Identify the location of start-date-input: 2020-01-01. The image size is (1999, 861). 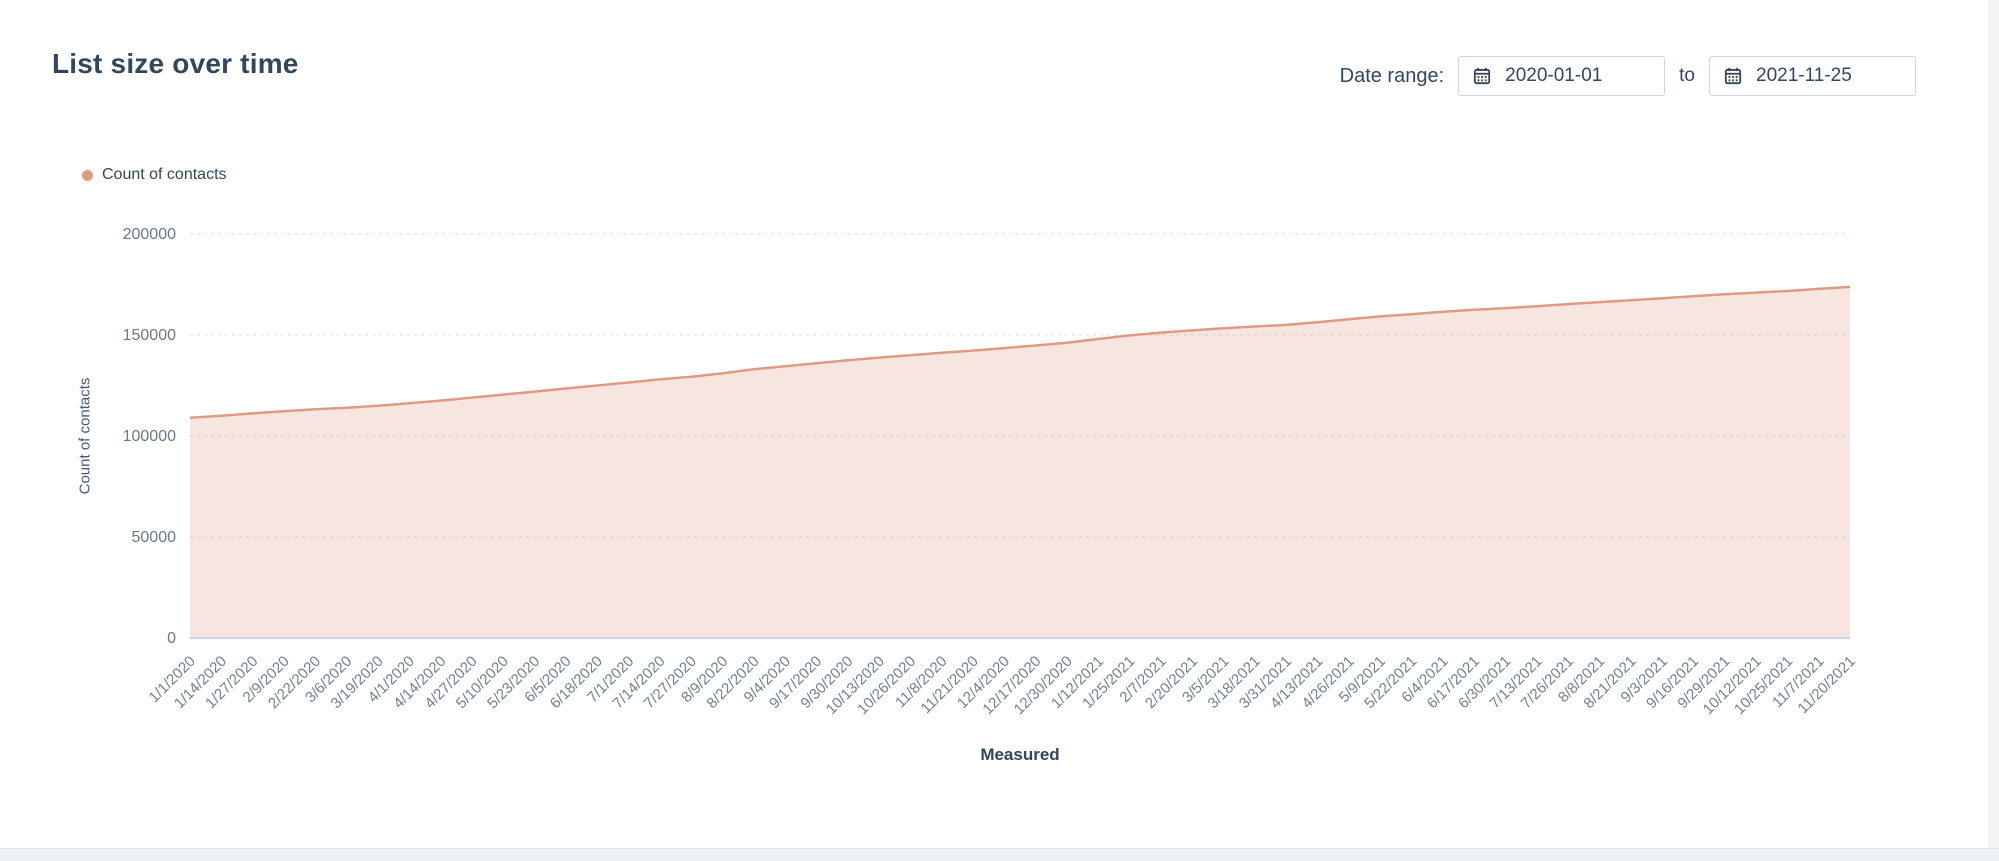
(1562, 76).